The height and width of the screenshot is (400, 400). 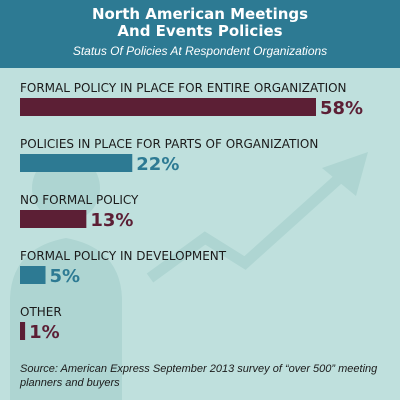 What do you see at coordinates (247, 225) in the screenshot?
I see `growth-arrow-icon` at bounding box center [247, 225].